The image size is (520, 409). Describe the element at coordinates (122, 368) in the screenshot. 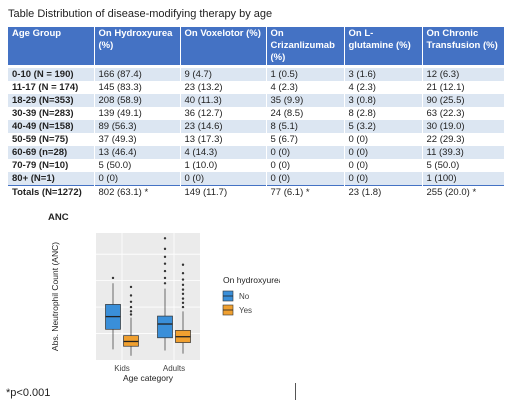

I see `x-tick-label: Kids` at that location.